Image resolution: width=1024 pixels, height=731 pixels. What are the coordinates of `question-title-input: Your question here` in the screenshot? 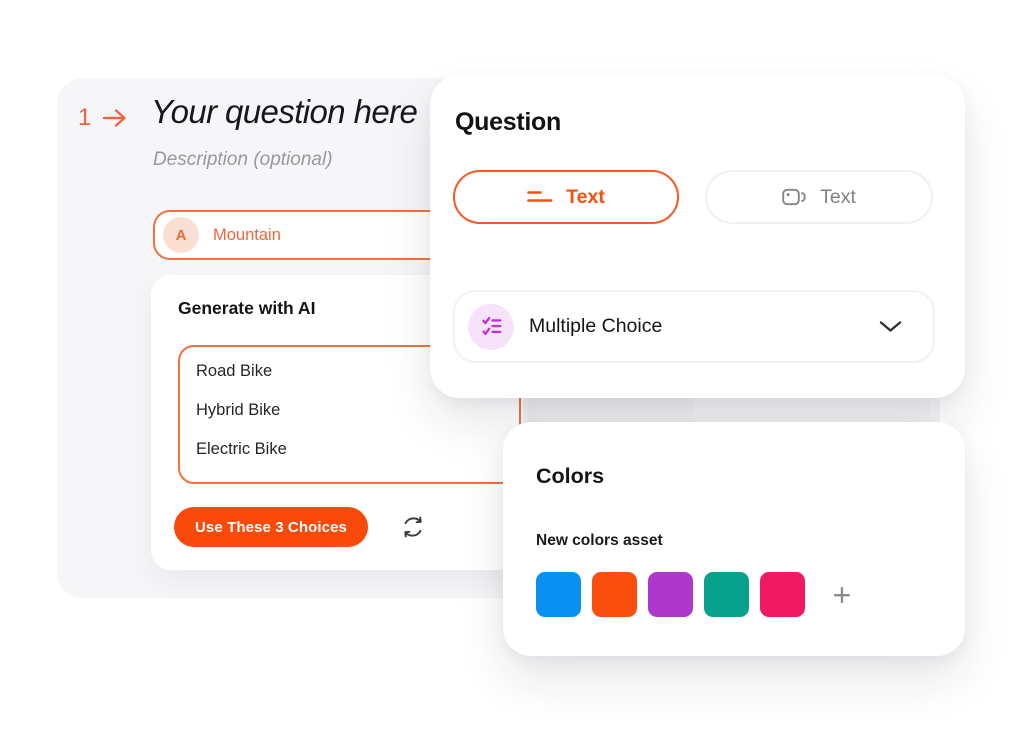 It's located at (284, 111).